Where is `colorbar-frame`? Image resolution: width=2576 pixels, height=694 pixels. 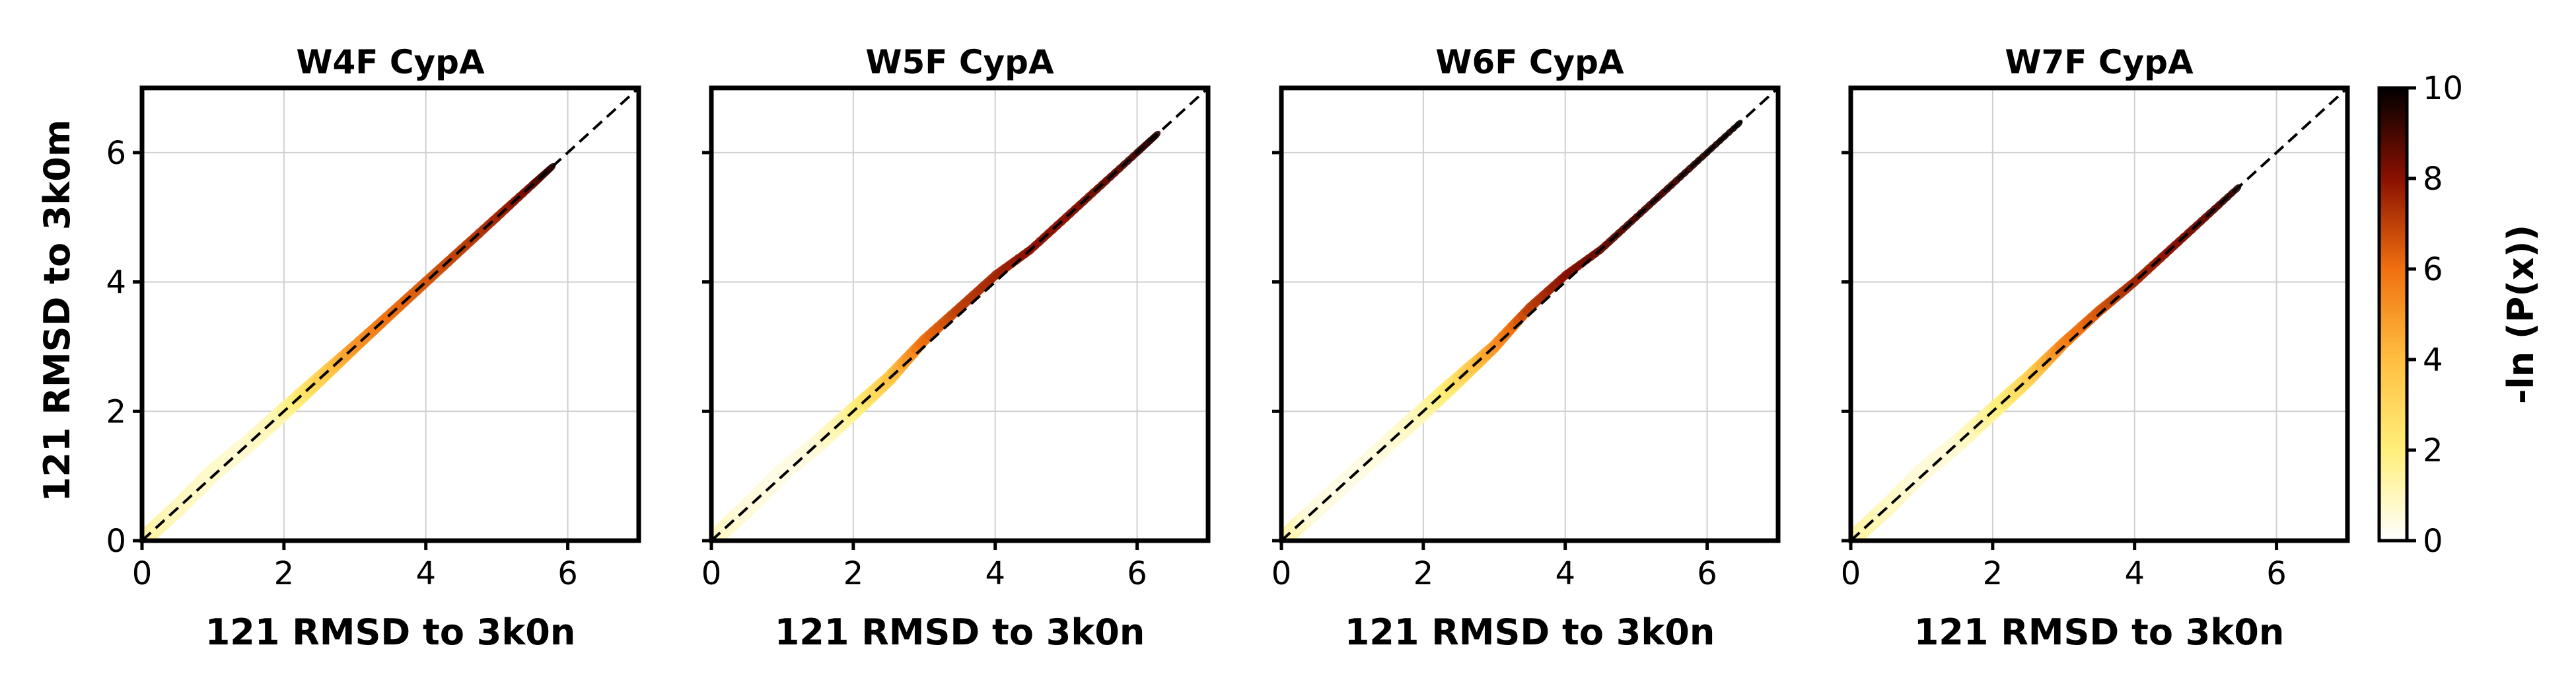
colorbar-frame is located at coordinates (2393, 314).